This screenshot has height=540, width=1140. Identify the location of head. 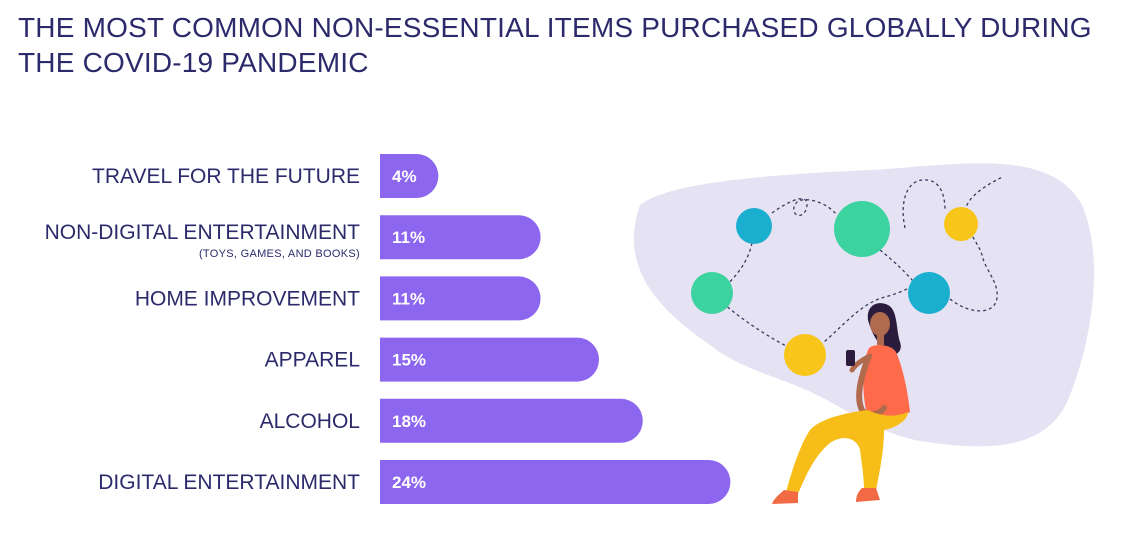
(880, 324).